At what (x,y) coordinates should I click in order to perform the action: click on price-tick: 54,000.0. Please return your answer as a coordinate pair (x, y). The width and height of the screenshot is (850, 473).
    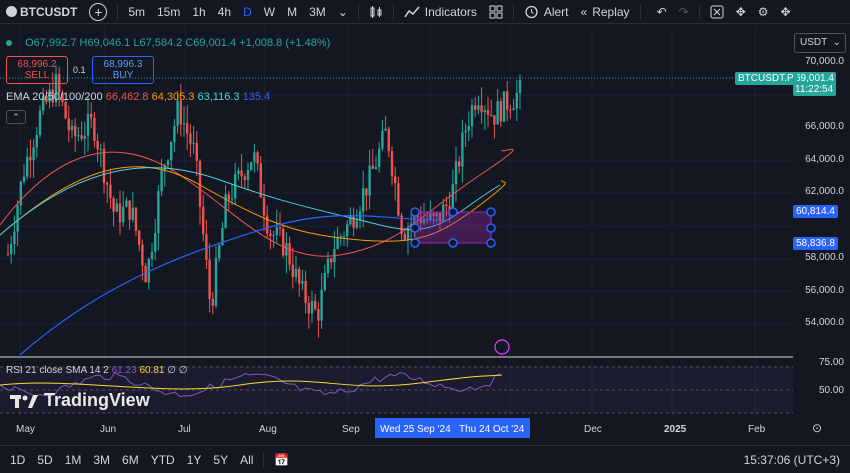
    Looking at the image, I should click on (824, 322).